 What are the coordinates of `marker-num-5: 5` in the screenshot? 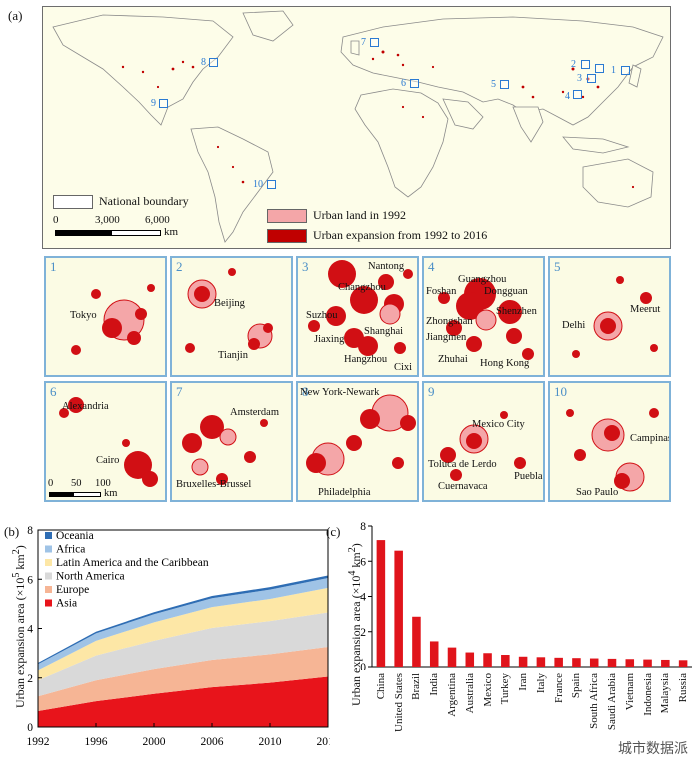 It's located at (493, 84).